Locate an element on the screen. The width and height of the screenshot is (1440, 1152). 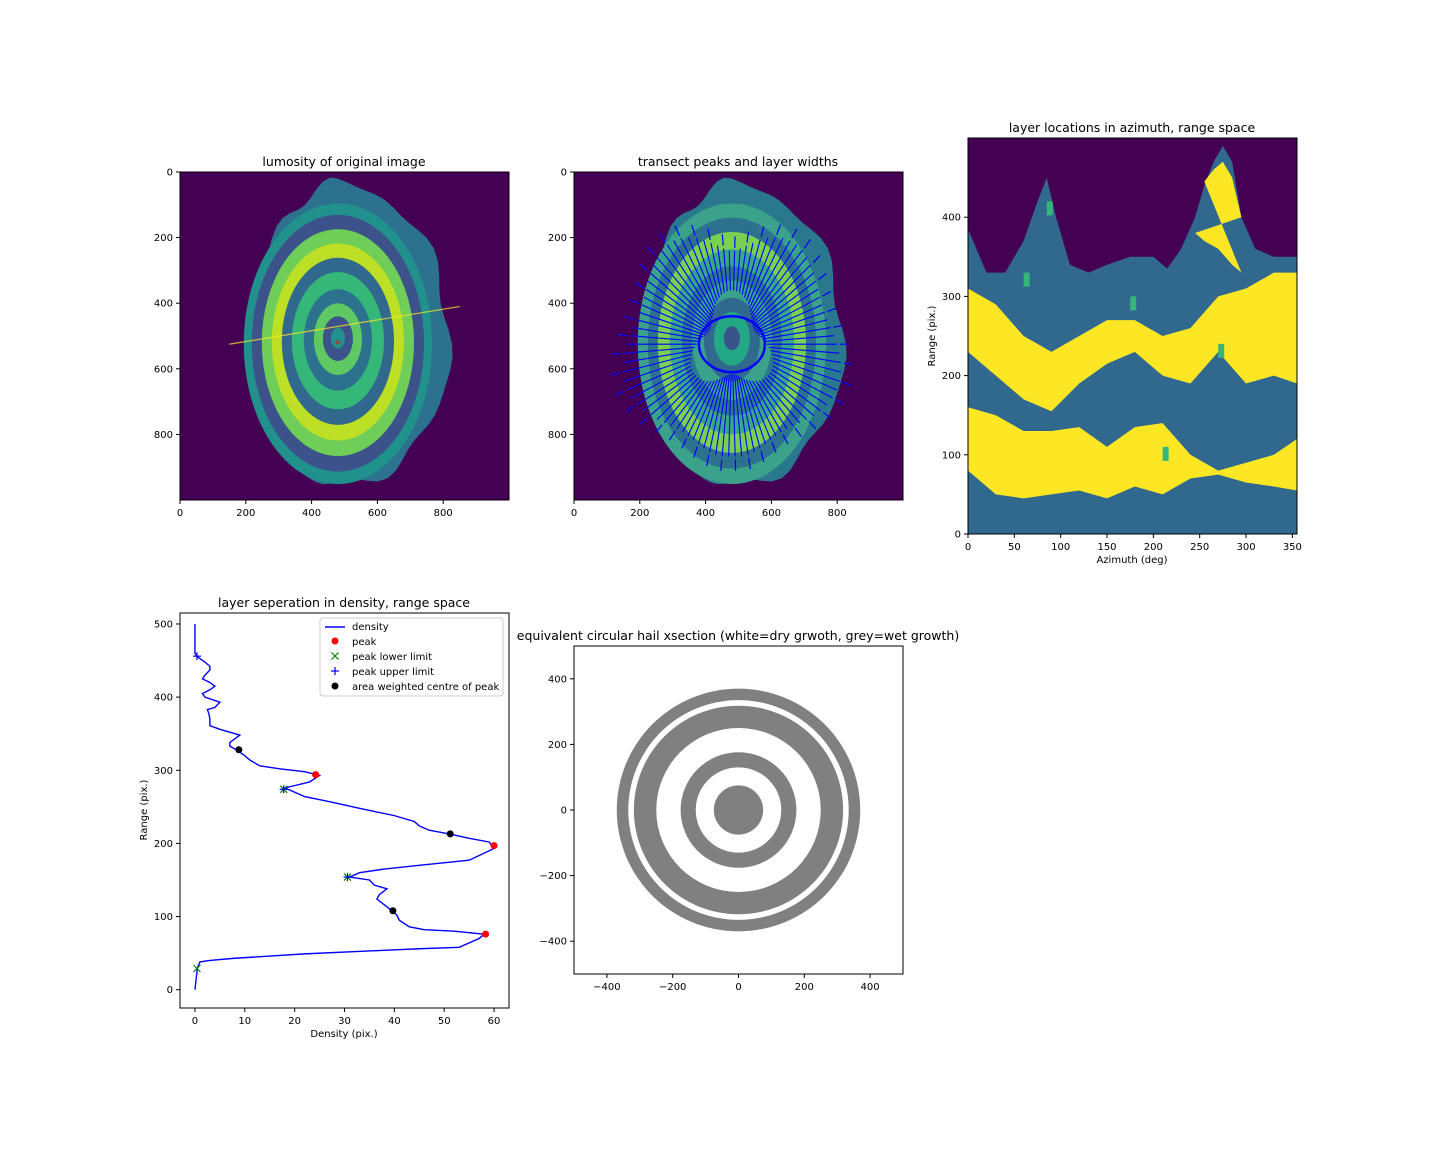
x-tick-label: 300 is located at coordinates (1245, 547).